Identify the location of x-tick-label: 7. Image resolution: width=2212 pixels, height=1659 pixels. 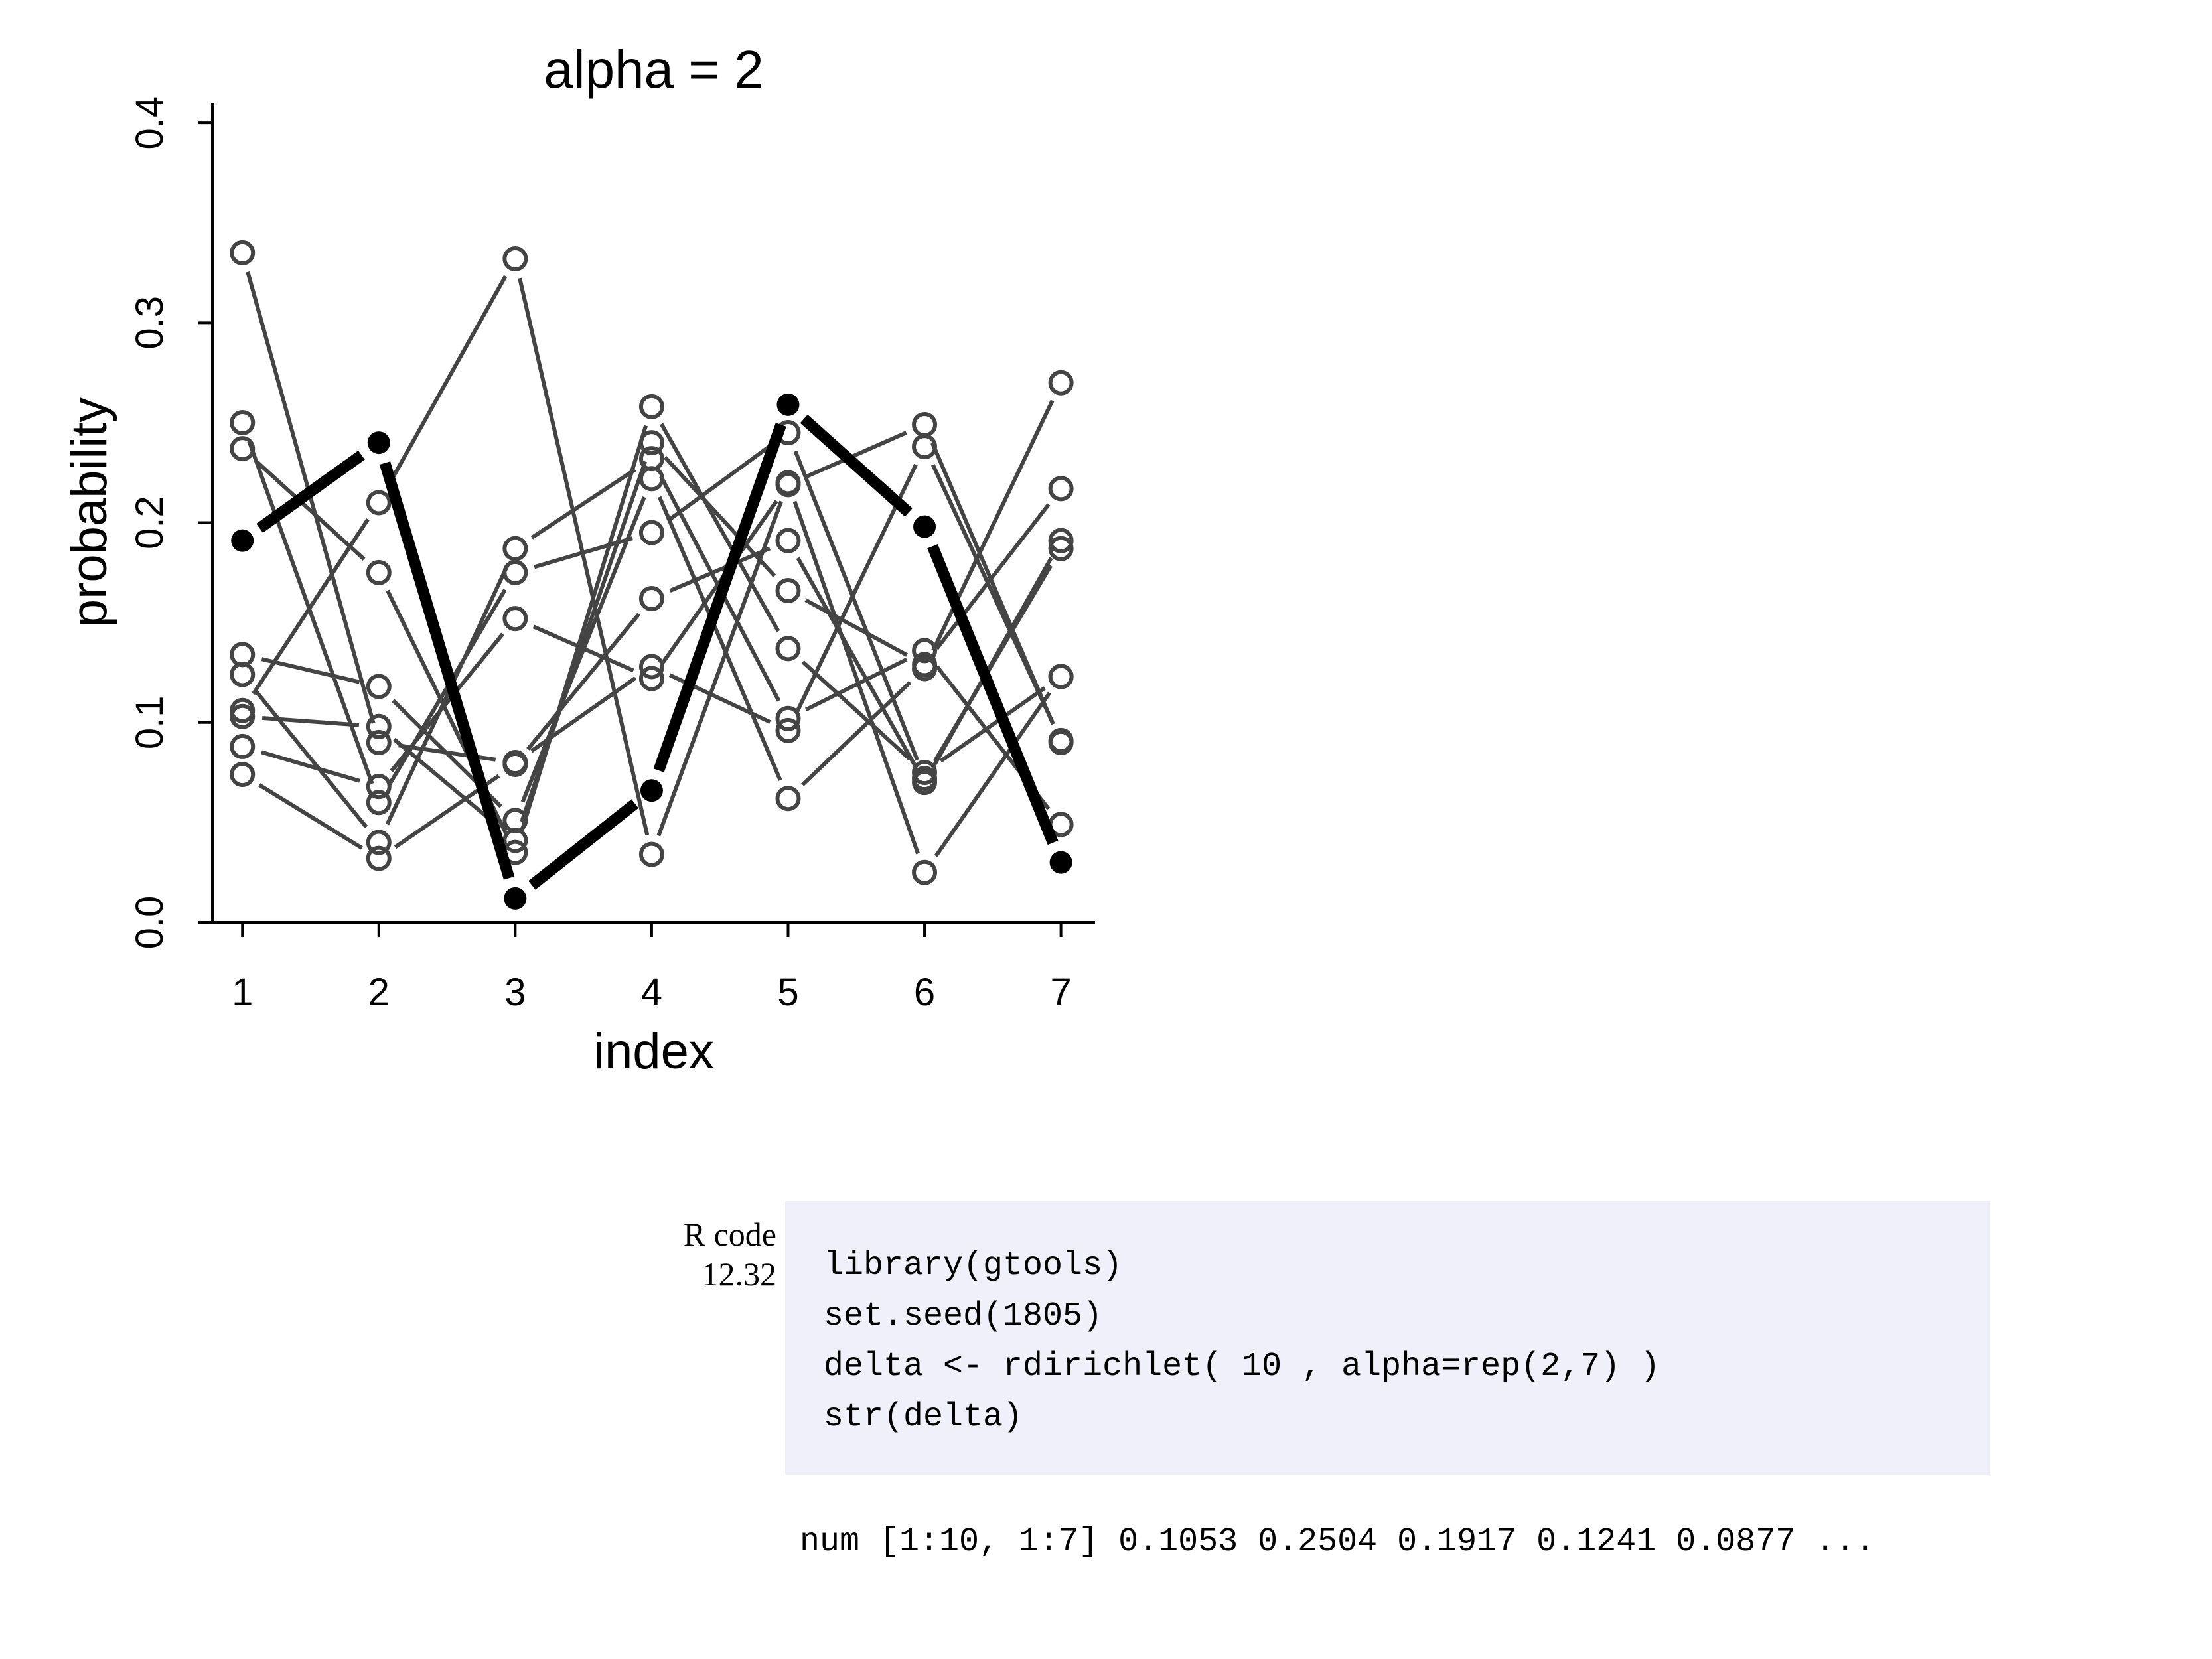
(1060, 992).